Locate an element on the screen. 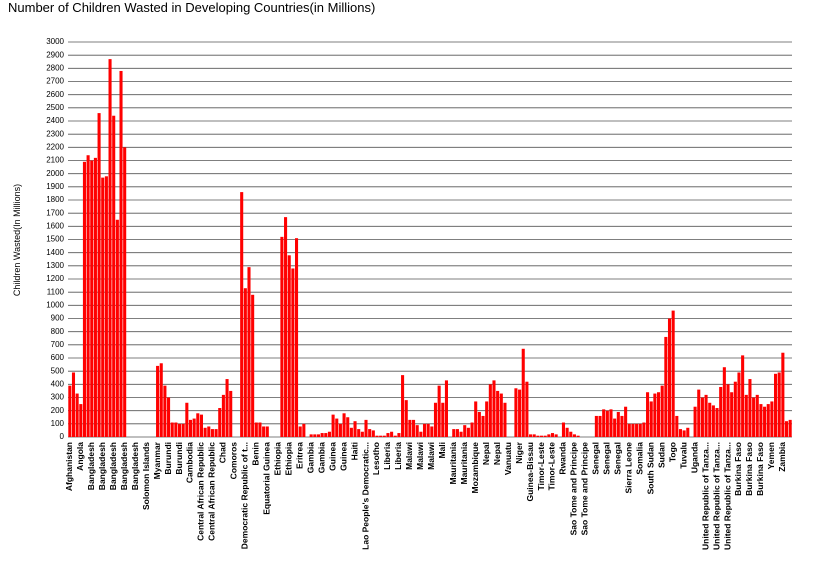 Image resolution: width=826 pixels, height=588 pixels. x-tick-label: Burundi is located at coordinates (179, 458).